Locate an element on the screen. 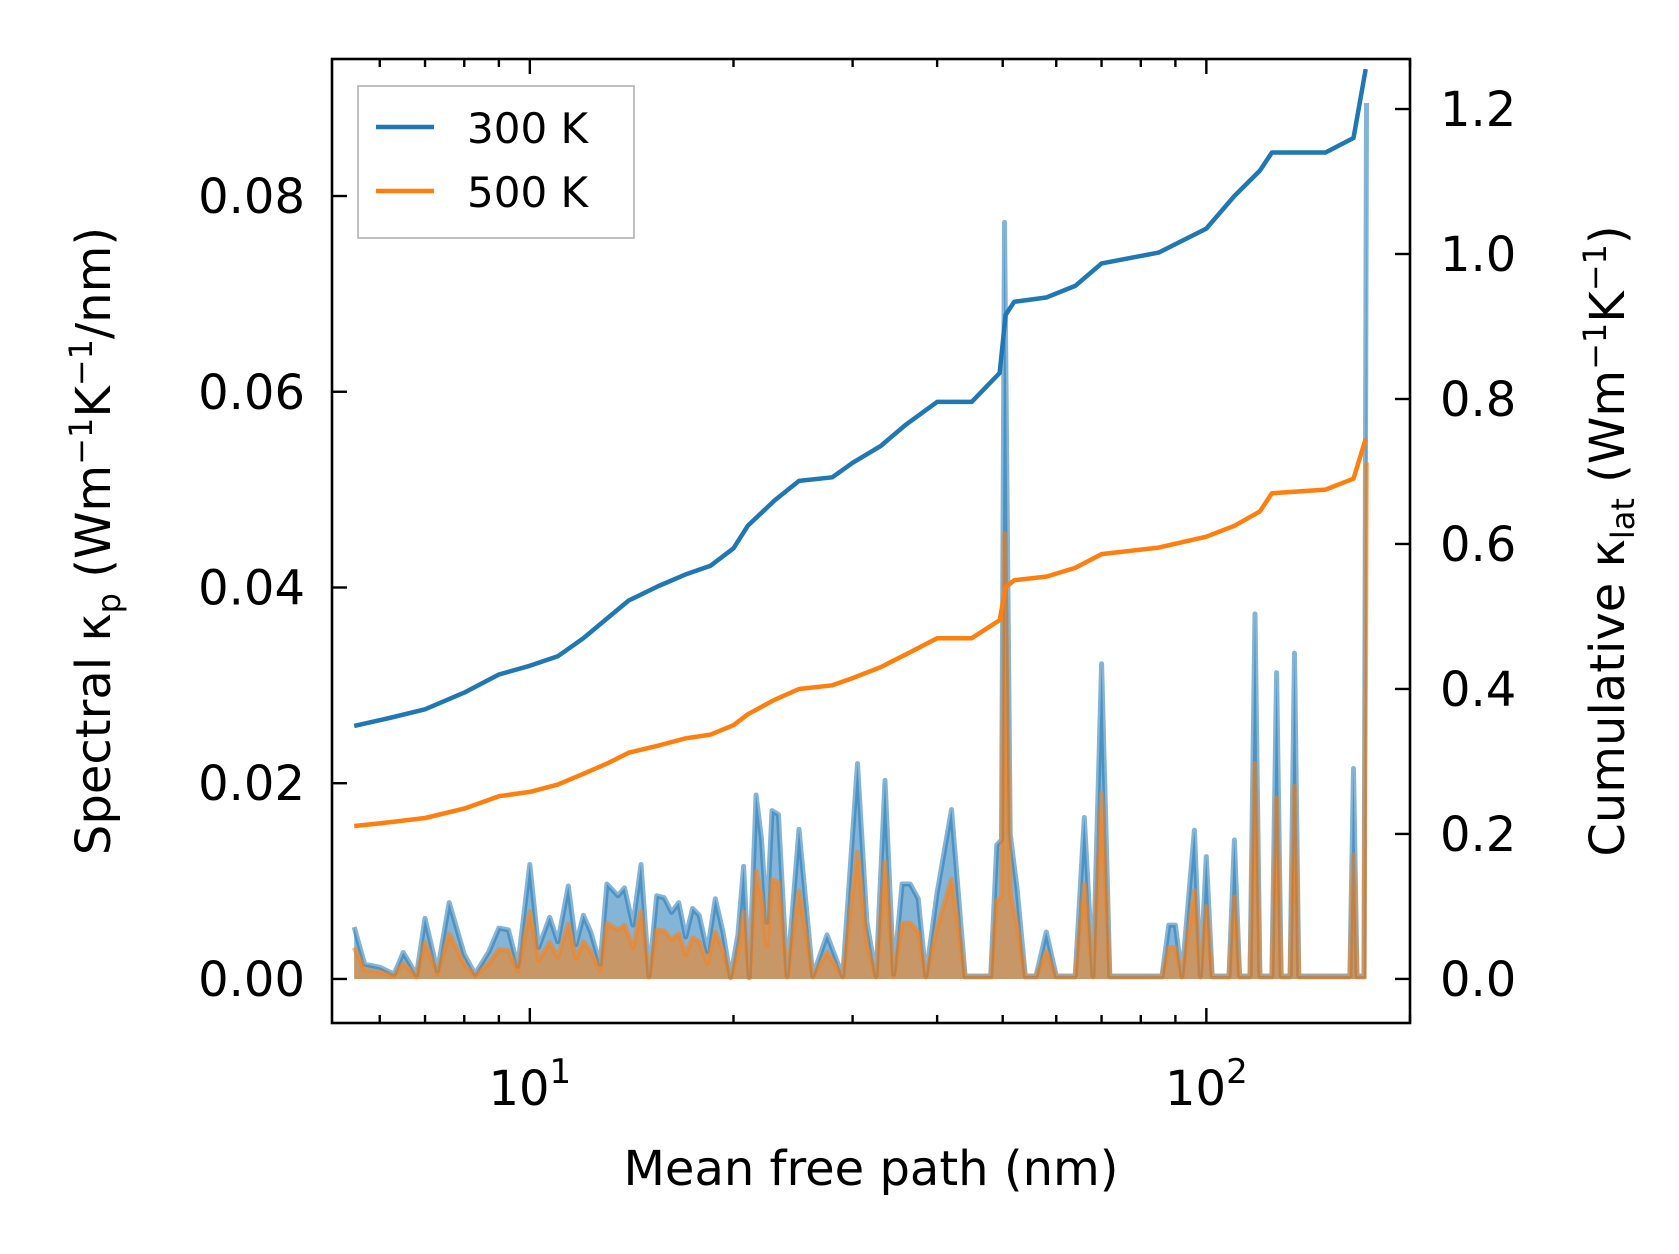 The image size is (1679, 1254). y-right-tick-label: 0.6 is located at coordinates (1478, 545).